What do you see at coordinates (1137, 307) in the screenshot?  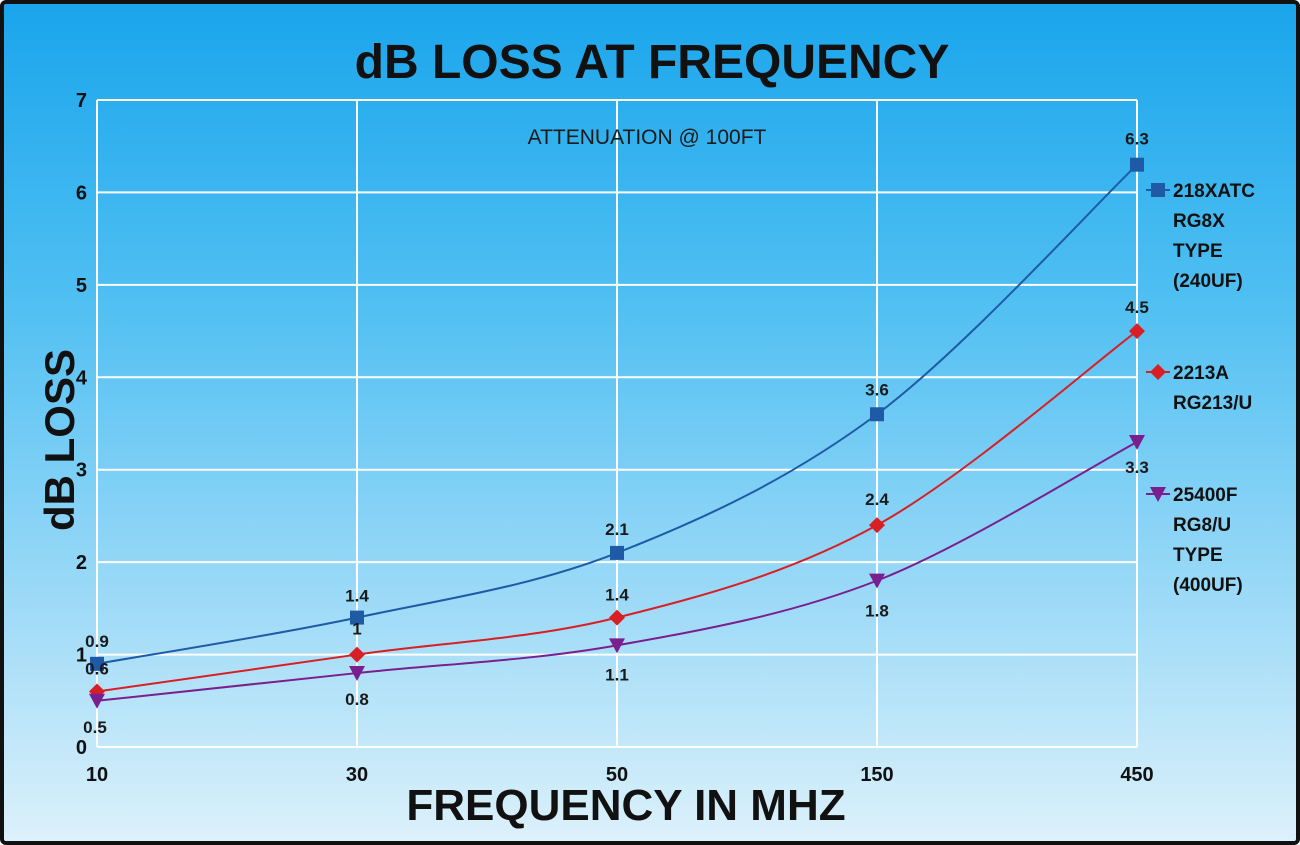 I see `data-label-s2: 4.5` at bounding box center [1137, 307].